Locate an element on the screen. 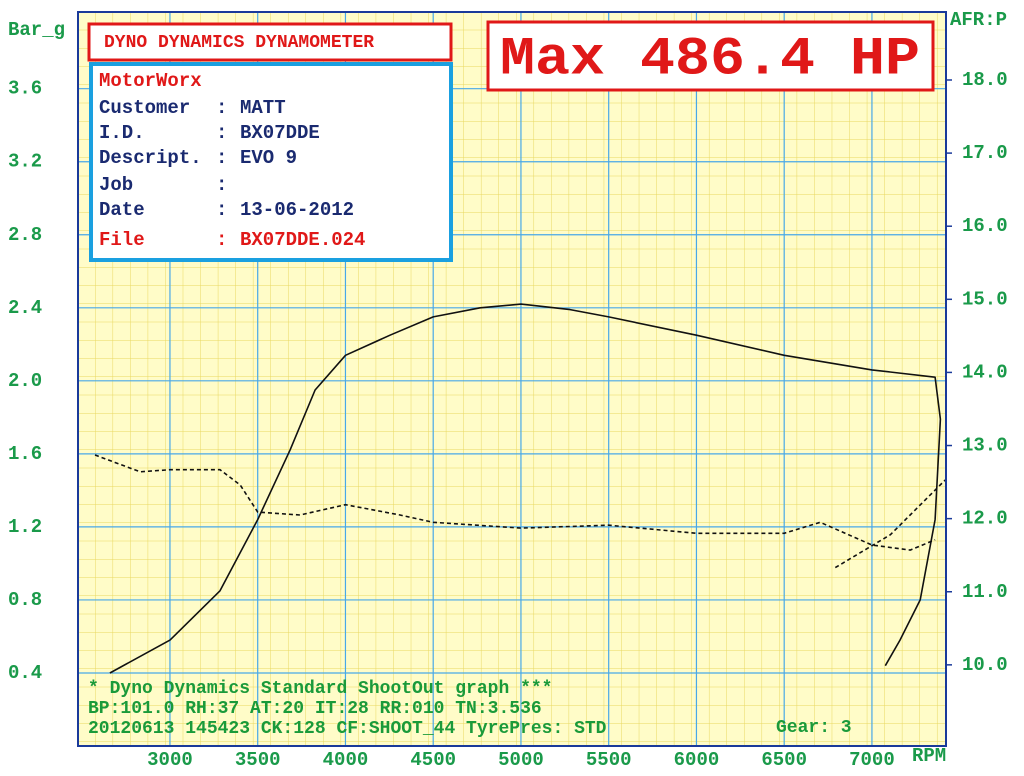 Image resolution: width=1024 pixels, height=776 pixels. y2-tick-label: 13.0 is located at coordinates (985, 446).